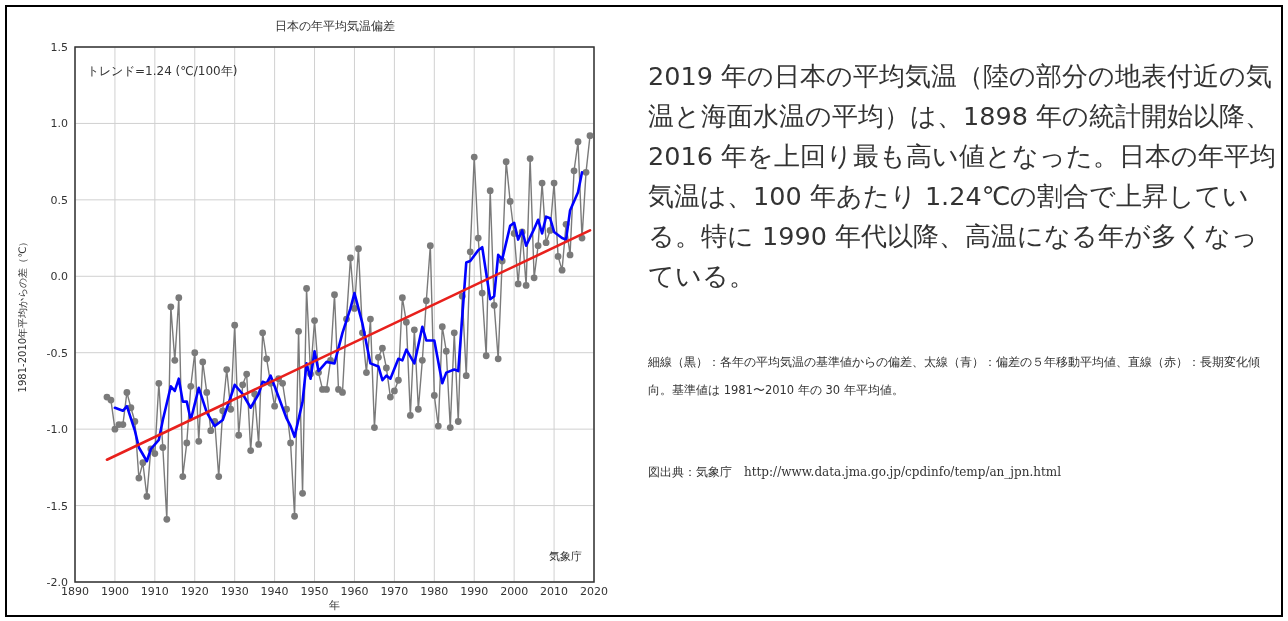  Describe the element at coordinates (154, 591) in the screenshot. I see `x-tick-label: 1910` at that location.